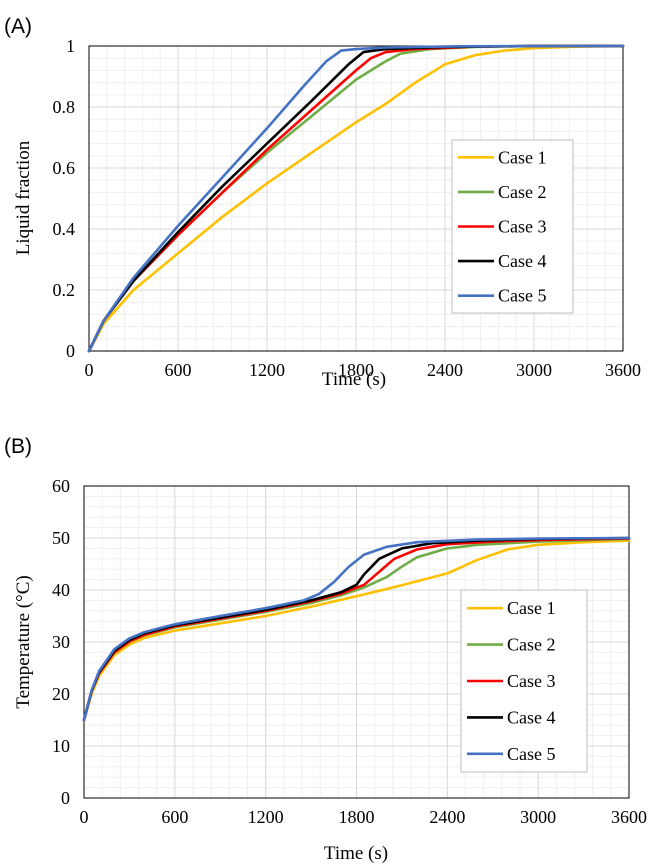 The height and width of the screenshot is (866, 653). I want to click on panel-a-label: (A), so click(18, 26).